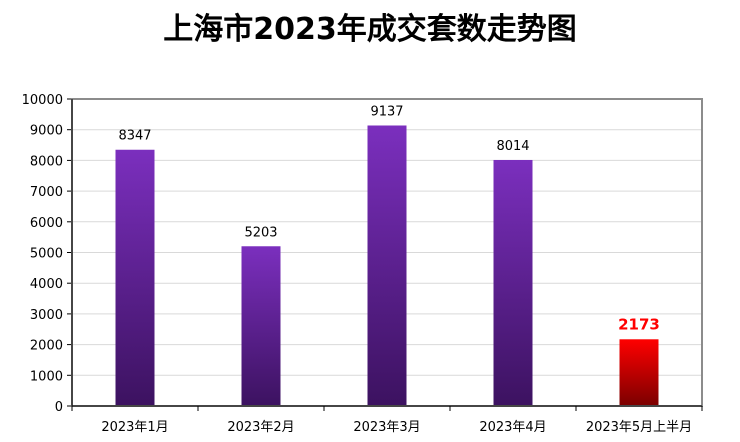 This screenshot has width=740, height=442. Describe the element at coordinates (46, 131) in the screenshot. I see `y-tick-label: 9000` at that location.